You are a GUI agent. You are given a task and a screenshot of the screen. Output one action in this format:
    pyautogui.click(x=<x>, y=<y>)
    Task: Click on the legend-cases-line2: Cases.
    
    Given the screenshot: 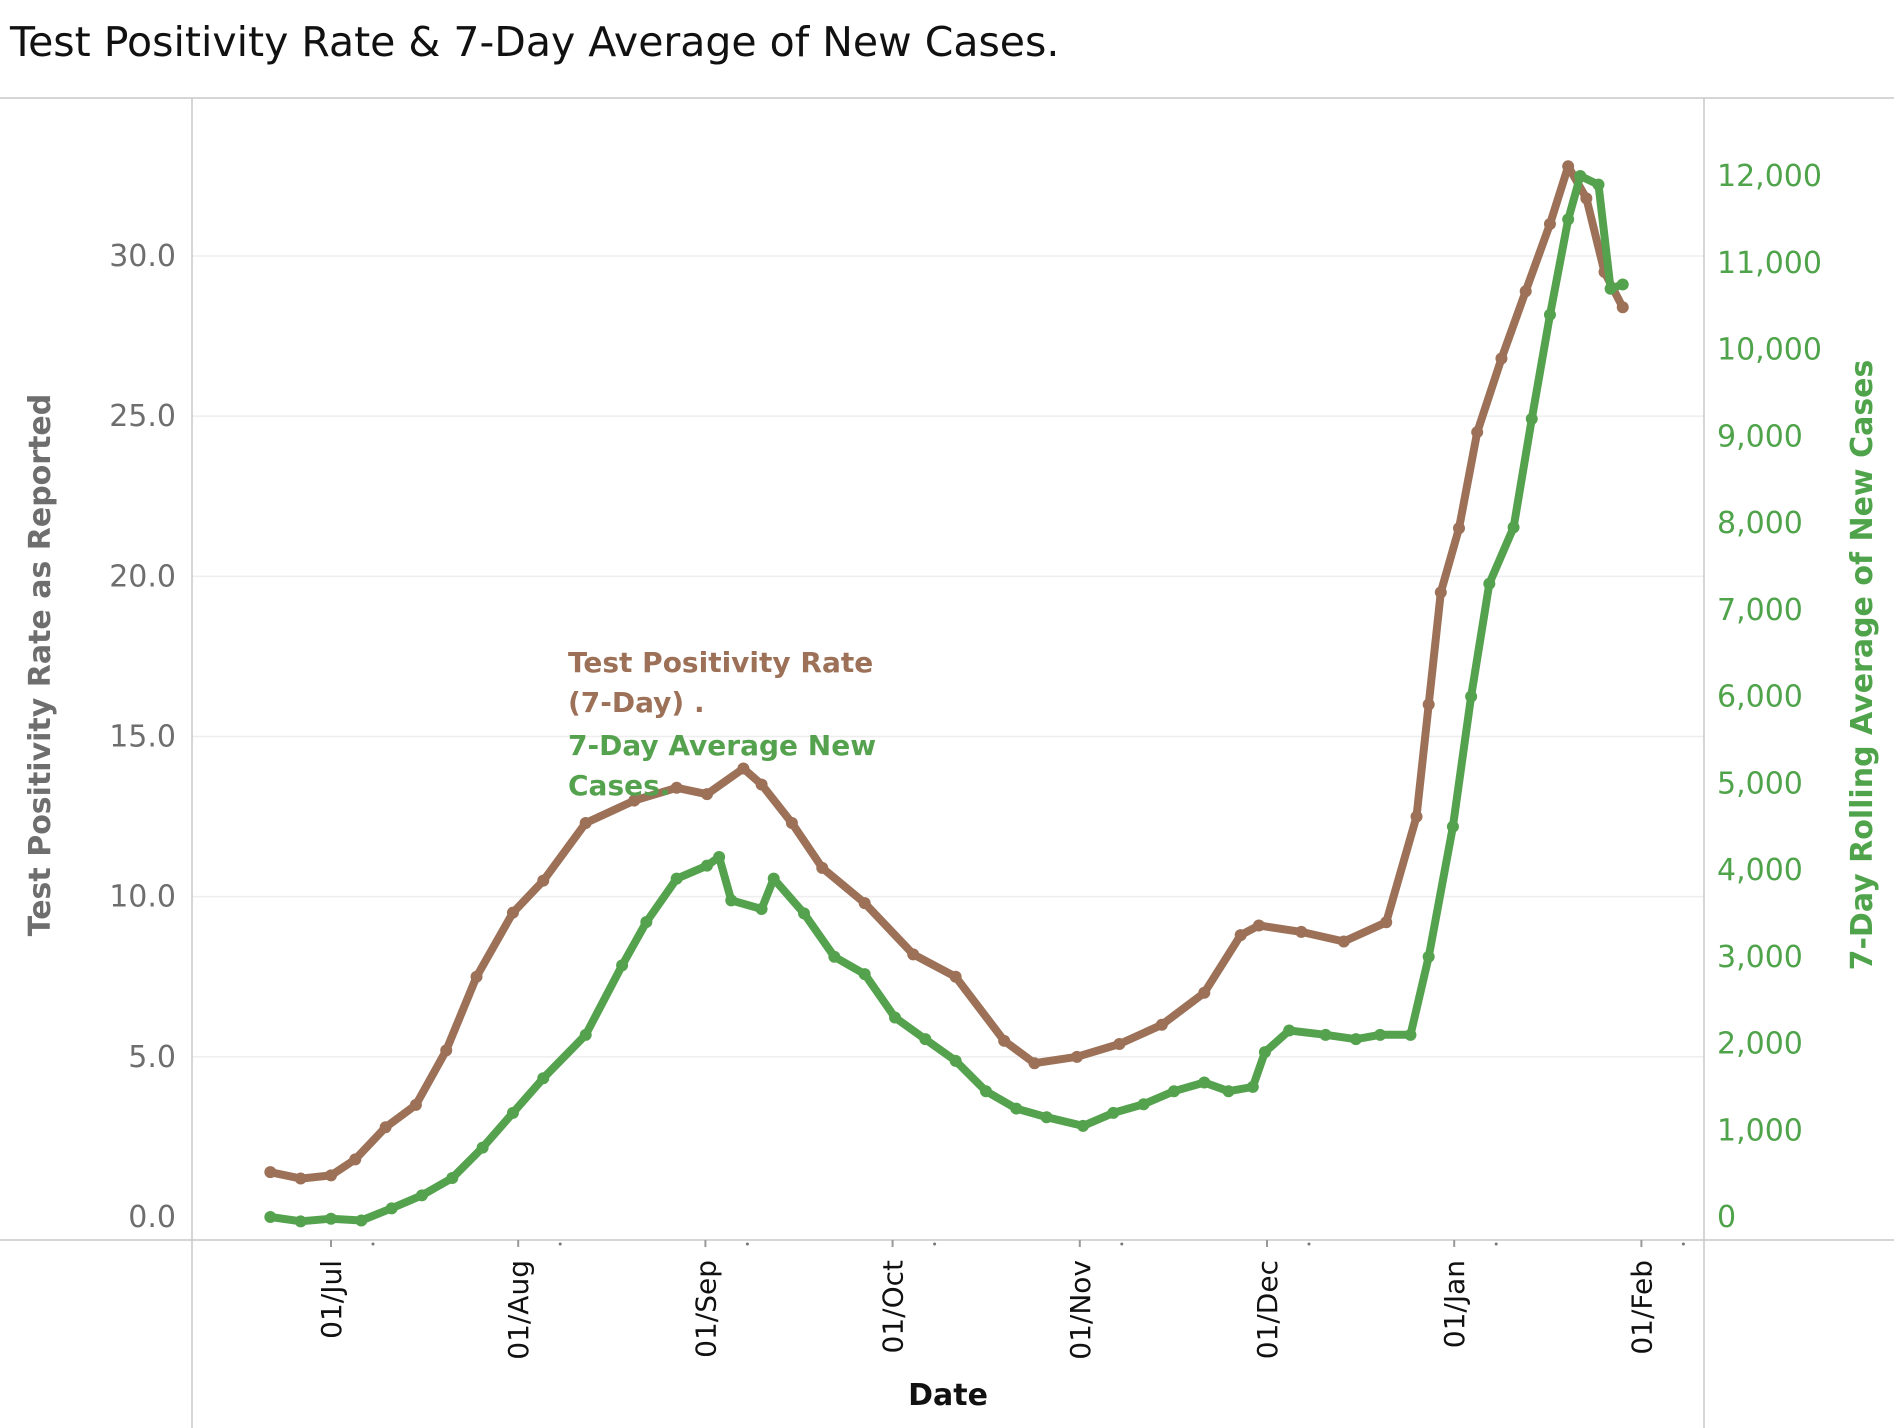 What is the action you would take?
    pyautogui.click(x=619, y=785)
    